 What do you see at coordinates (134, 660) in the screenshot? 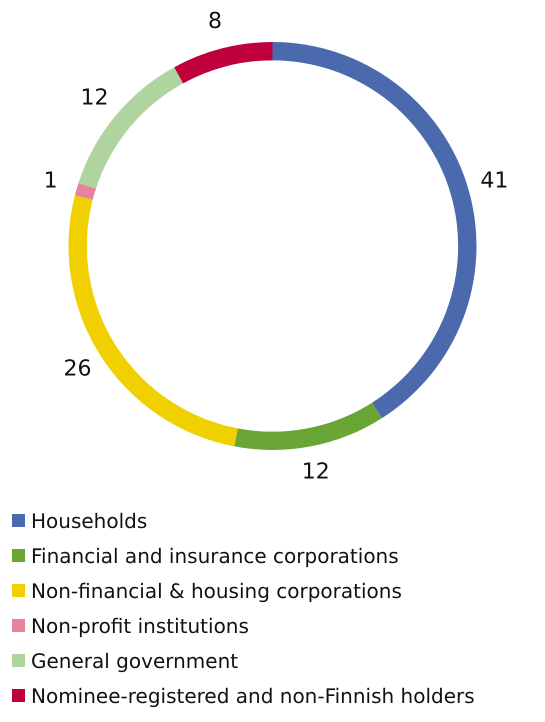
I see `legend-label: General government` at bounding box center [134, 660].